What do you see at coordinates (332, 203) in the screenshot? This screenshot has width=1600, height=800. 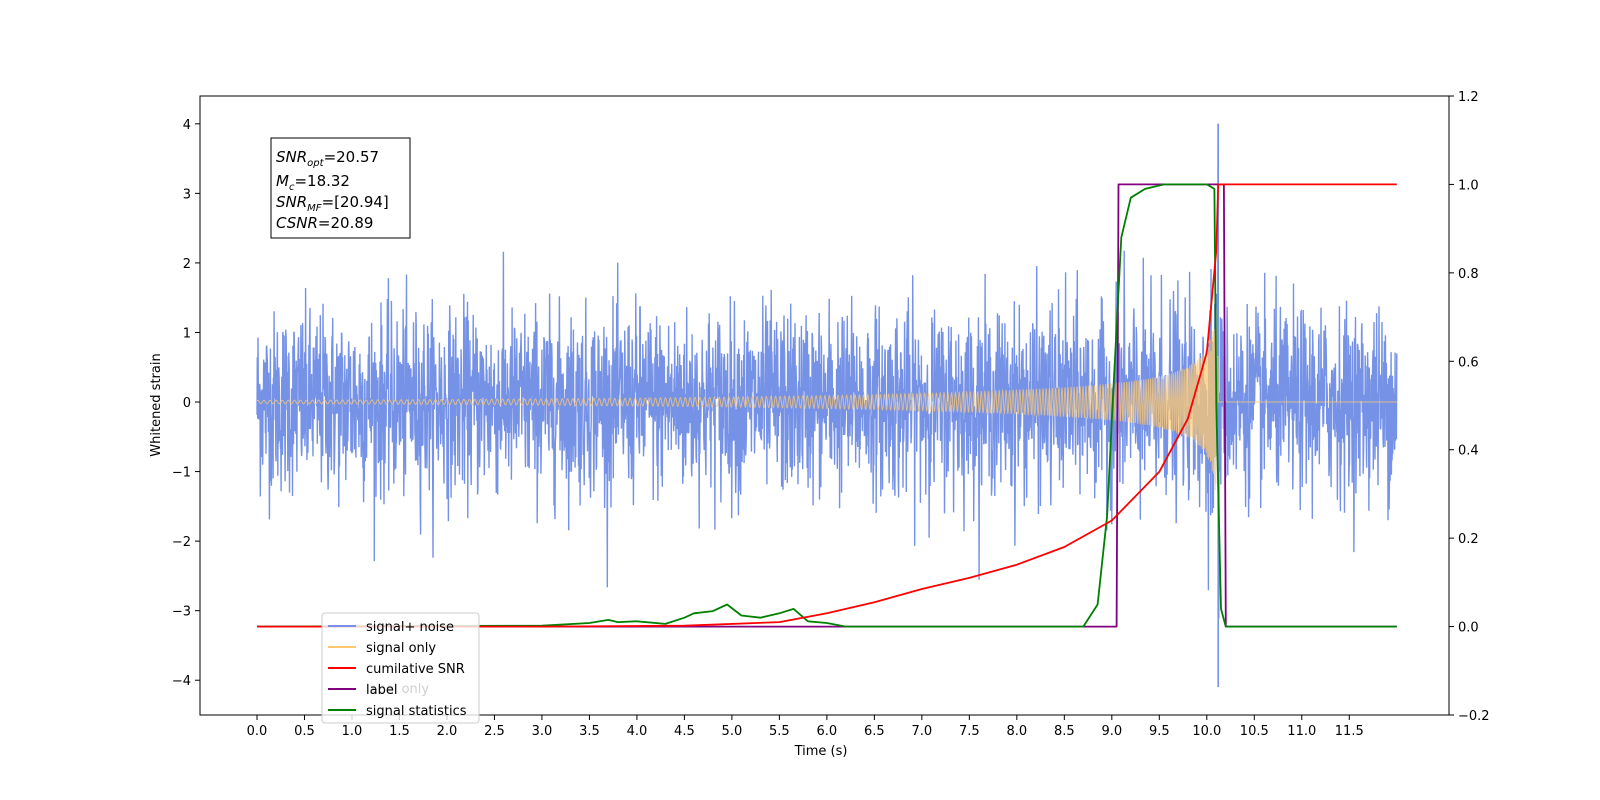 I see `annotation-snr-mf: SNRMF=[20.94]` at bounding box center [332, 203].